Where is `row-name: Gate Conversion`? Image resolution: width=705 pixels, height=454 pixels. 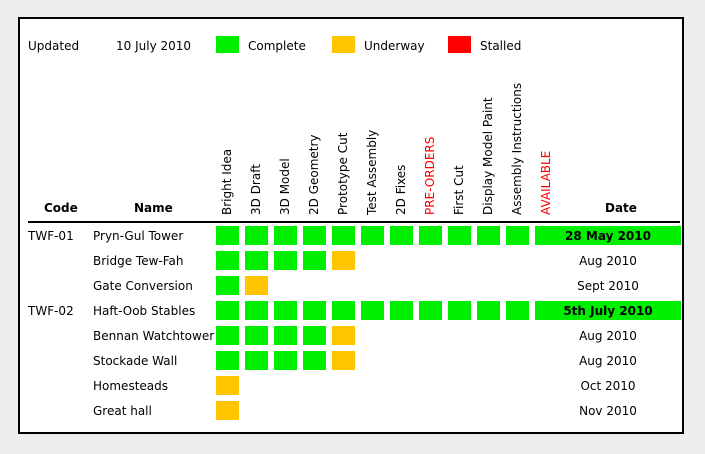
row-name: Gate Conversion is located at coordinates (143, 286).